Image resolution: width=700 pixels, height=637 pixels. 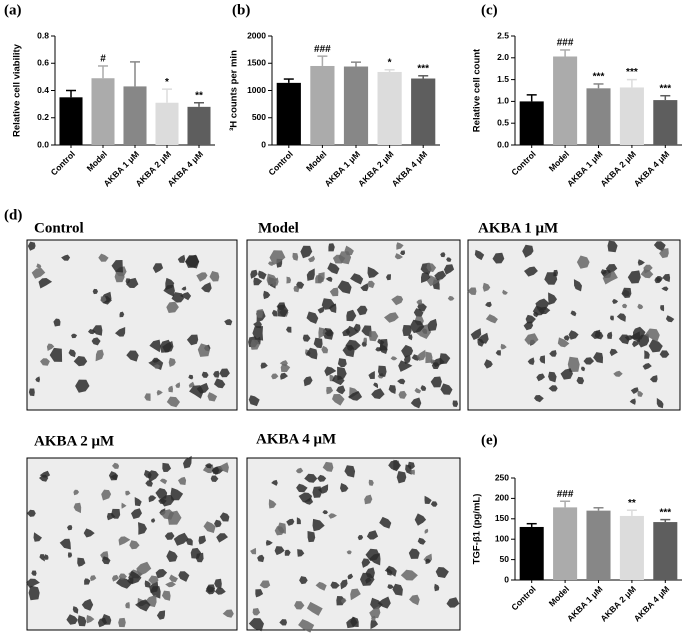 What do you see at coordinates (256, 63) in the screenshot?
I see `y-tick-label: 1500` at bounding box center [256, 63].